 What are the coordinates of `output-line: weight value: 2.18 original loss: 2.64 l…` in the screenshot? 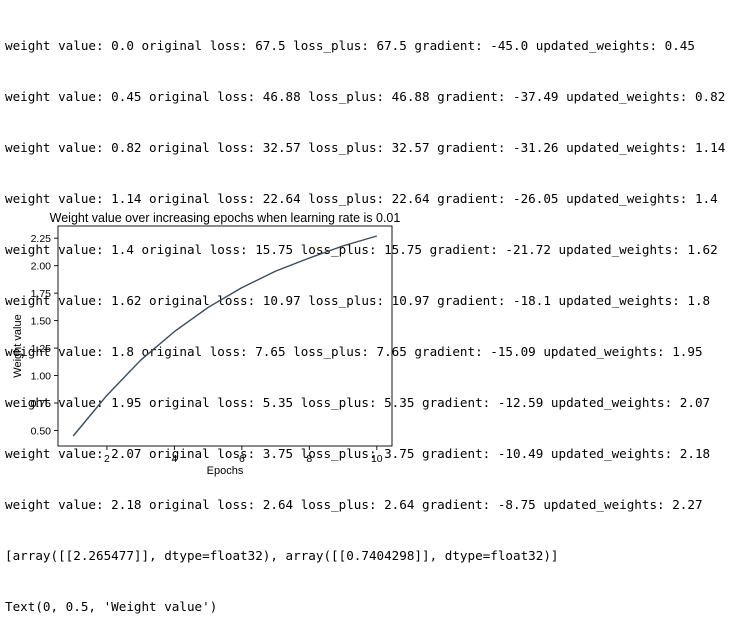 It's located at (354, 504).